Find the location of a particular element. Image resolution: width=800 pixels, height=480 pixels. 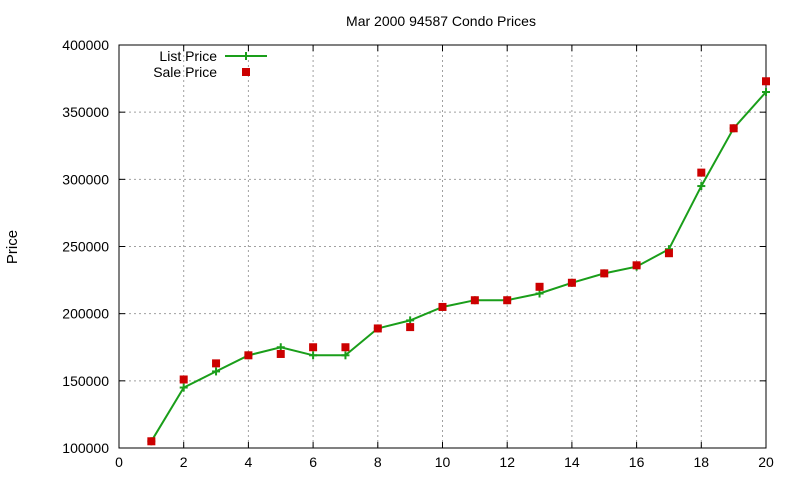

x-tick-label: 18 is located at coordinates (702, 462).